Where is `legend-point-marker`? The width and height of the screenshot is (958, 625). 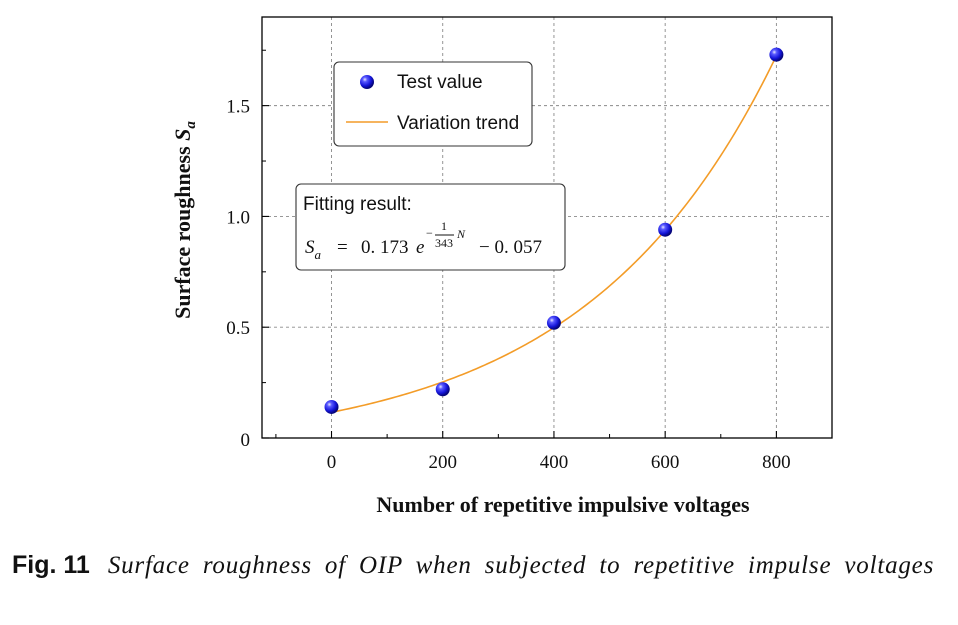
legend-point-marker is located at coordinates (367, 82).